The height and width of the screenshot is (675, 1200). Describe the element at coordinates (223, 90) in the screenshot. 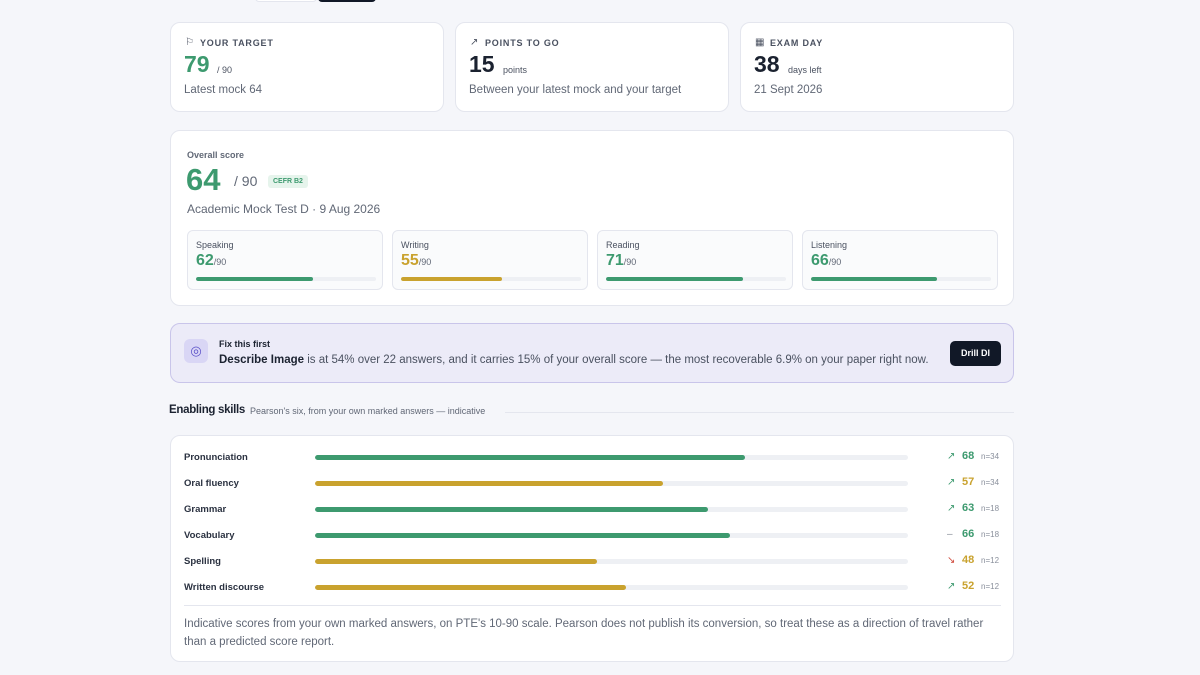

I see `stat-note: Latest mock 64` at that location.